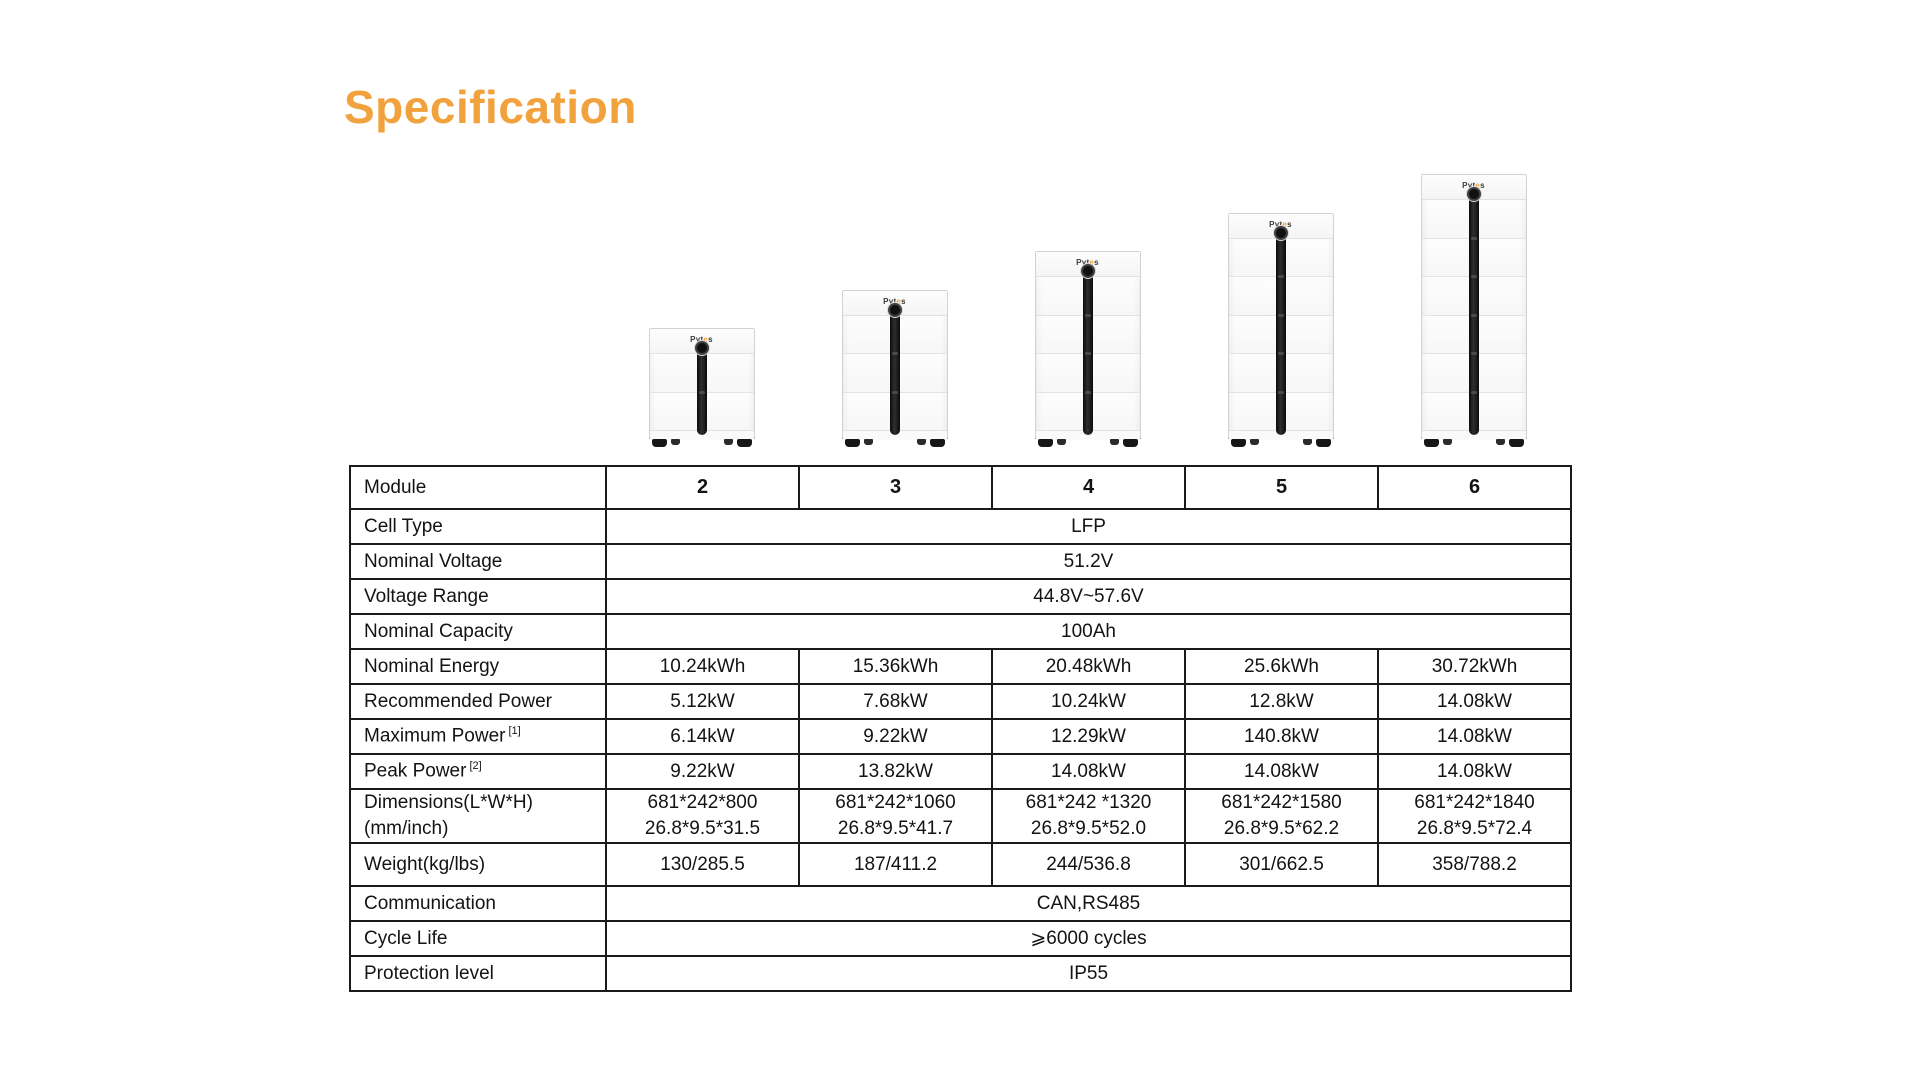  Describe the element at coordinates (478, 526) in the screenshot. I see `row-label: Cell Type` at that location.